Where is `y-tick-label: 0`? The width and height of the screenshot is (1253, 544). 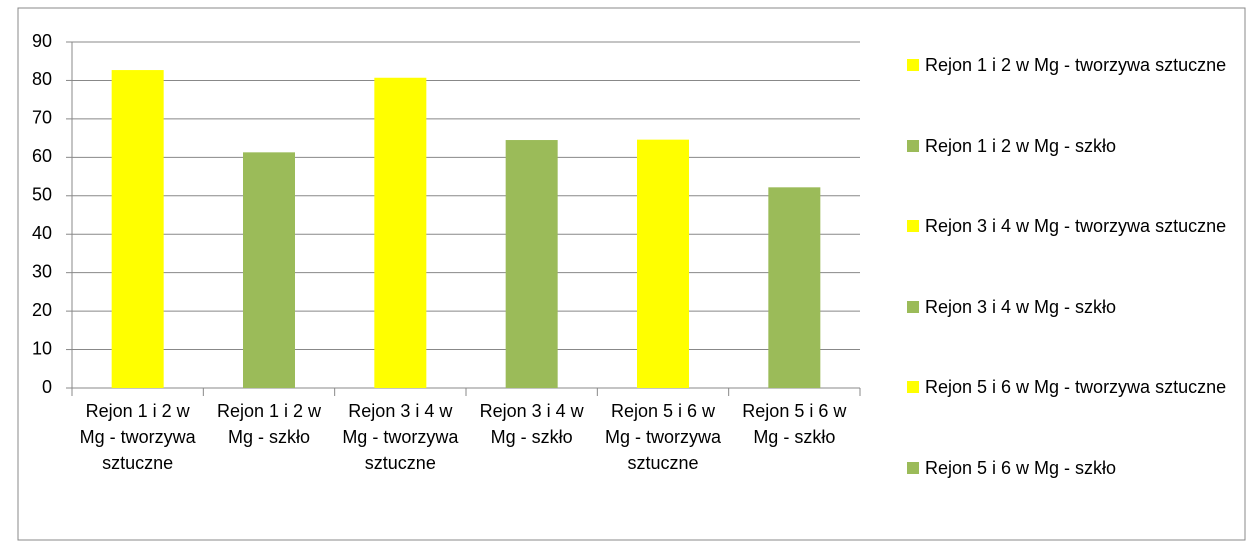
y-tick-label: 0 is located at coordinates (47, 387).